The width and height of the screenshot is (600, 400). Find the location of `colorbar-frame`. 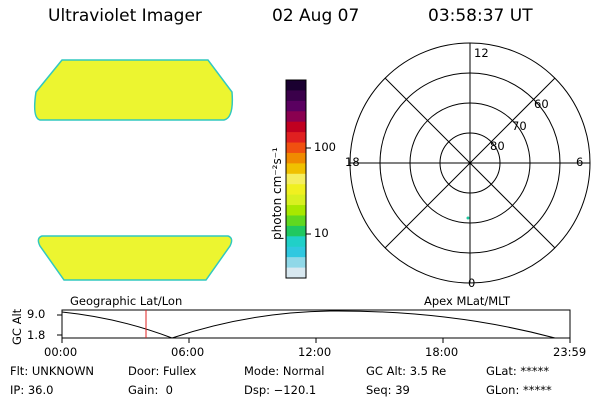

colorbar-frame is located at coordinates (296, 179).